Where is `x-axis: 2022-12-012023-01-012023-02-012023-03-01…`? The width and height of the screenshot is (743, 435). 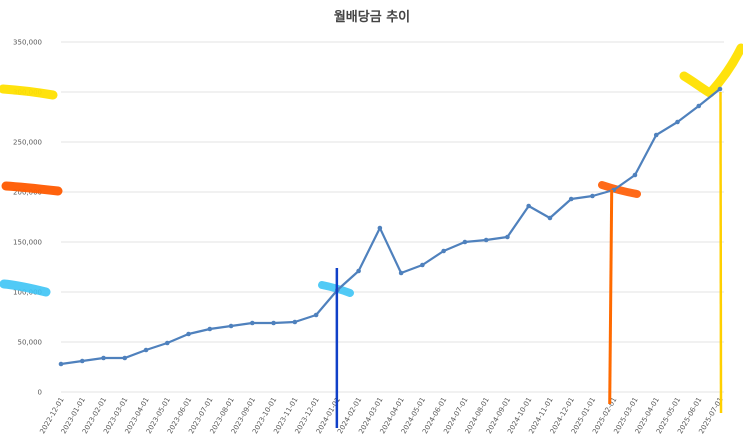
x-axis: 2022-12-012023-01-012023-02-012023-03-01… is located at coordinates (381, 415).